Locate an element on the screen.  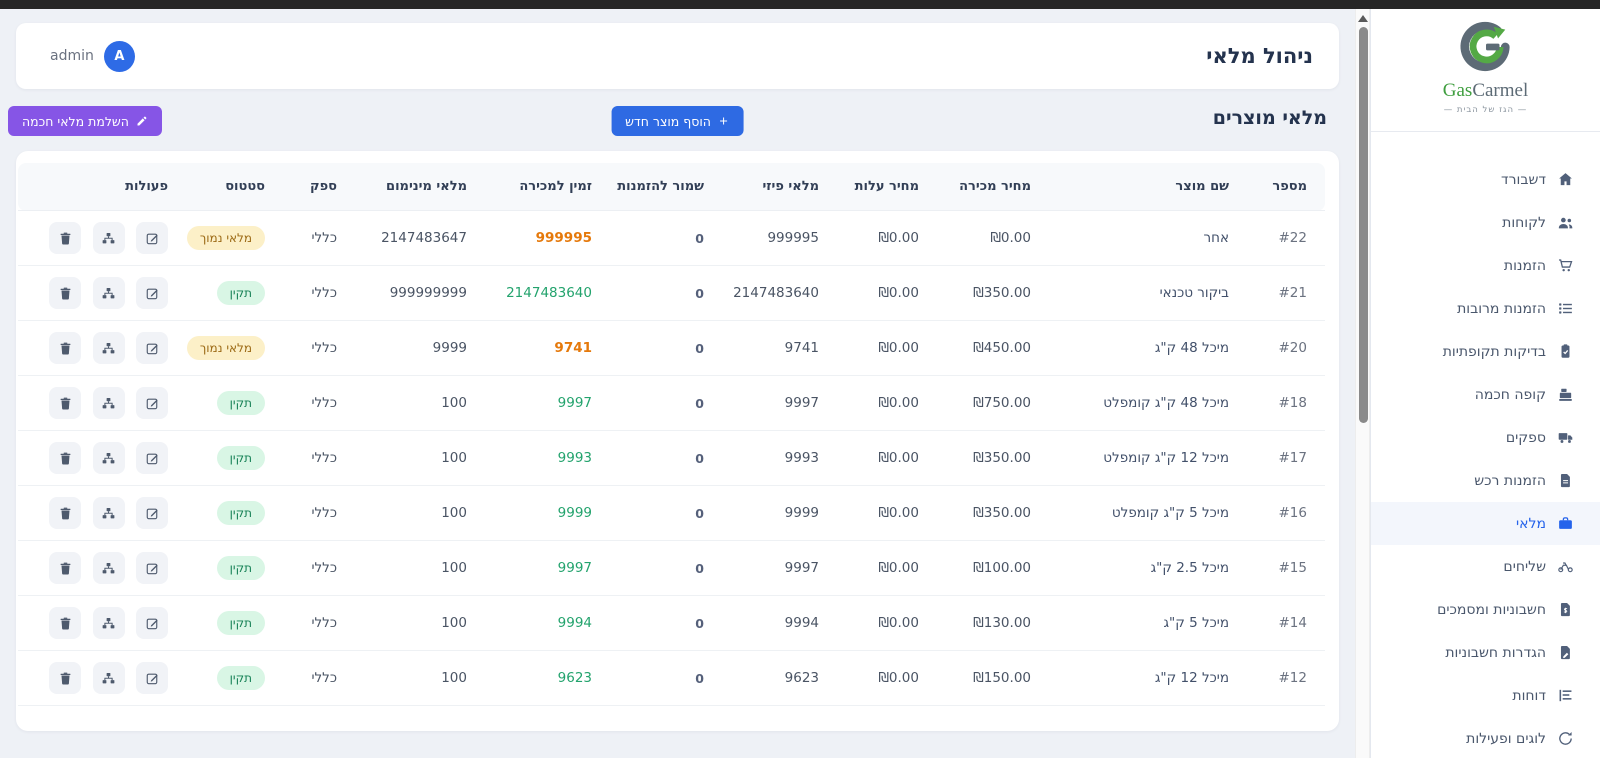
brand-logo: GasCarmel — הגז של הבית — is located at coordinates (1485, 57).